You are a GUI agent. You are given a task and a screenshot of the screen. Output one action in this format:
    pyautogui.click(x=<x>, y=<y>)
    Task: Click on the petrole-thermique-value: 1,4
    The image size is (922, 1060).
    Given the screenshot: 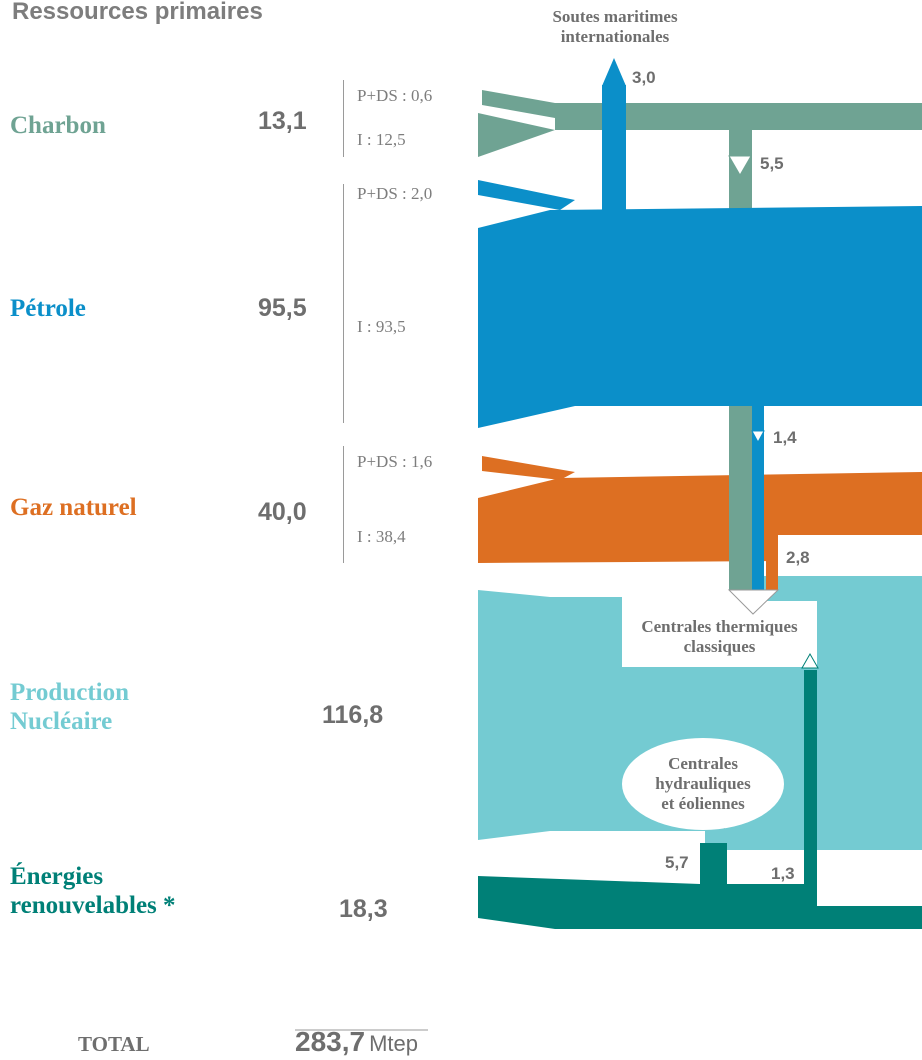 What is the action you would take?
    pyautogui.click(x=785, y=437)
    